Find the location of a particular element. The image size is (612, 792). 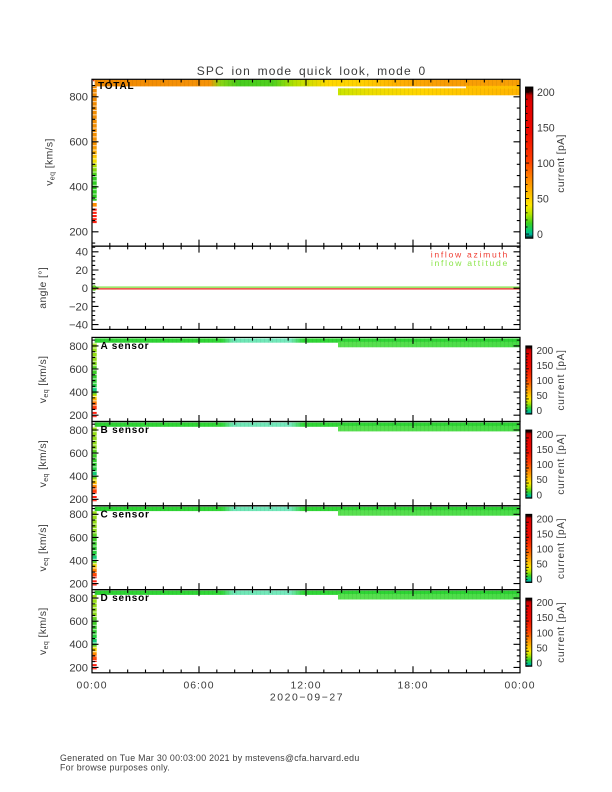

svg-text:SPC ion mode quick look, mode: SPC ion mode quick look, mode 0 is located at coordinates (312, 71).